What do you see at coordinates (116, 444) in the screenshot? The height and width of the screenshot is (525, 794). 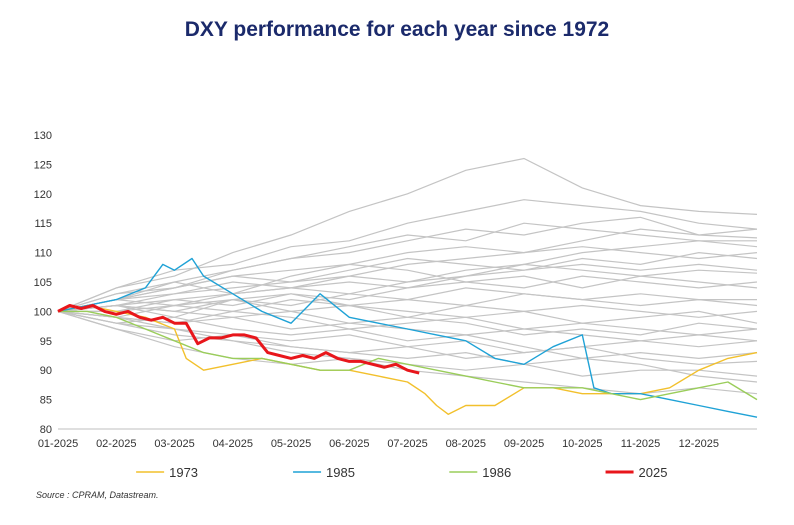 I see `x-tick-label: 02-2025` at bounding box center [116, 444].